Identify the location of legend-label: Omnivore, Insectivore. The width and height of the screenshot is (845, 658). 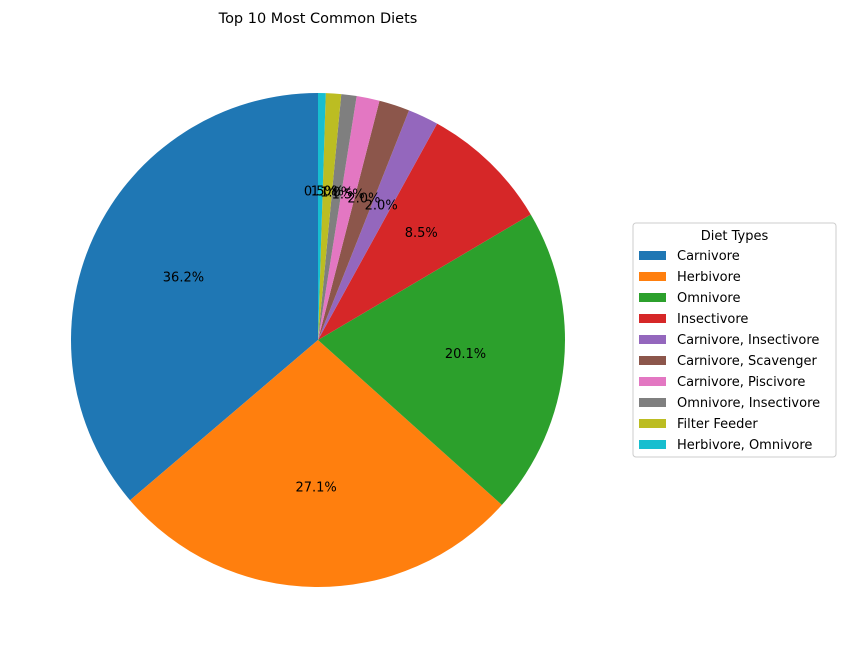
(748, 403).